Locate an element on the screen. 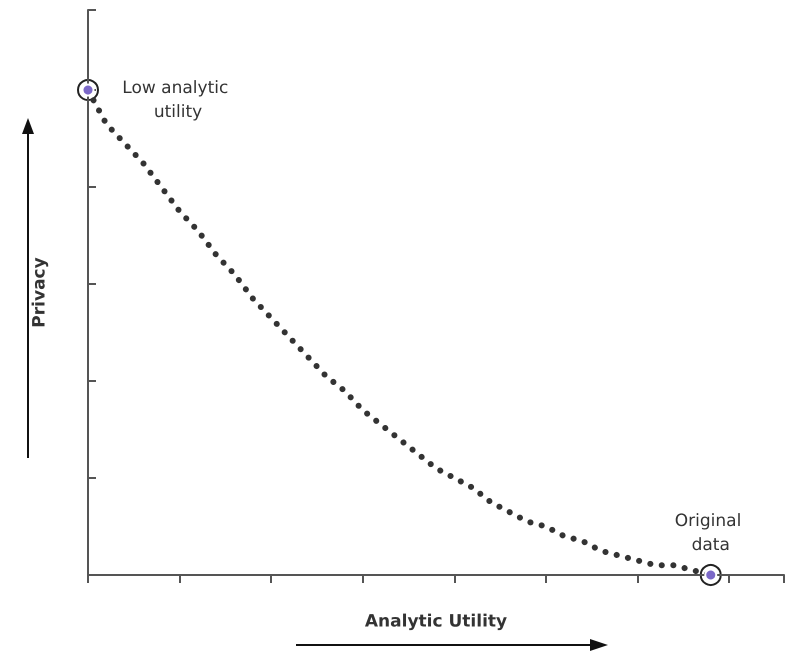 Image resolution: width=787 pixels, height=652 pixels. x-axis-title: Analytic Utility is located at coordinates (436, 622).